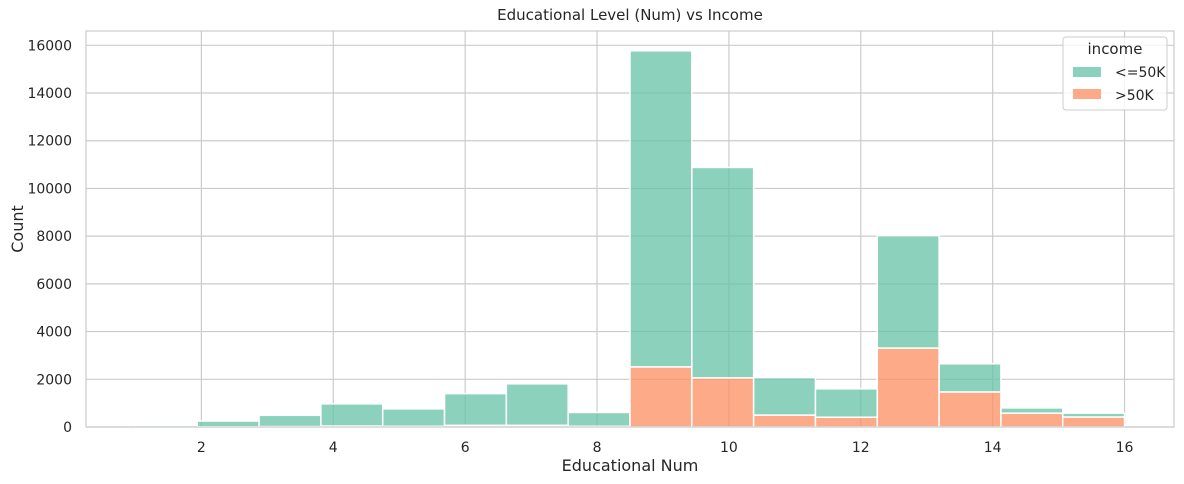  I want to click on y-axis-title: Count, so click(17, 229).